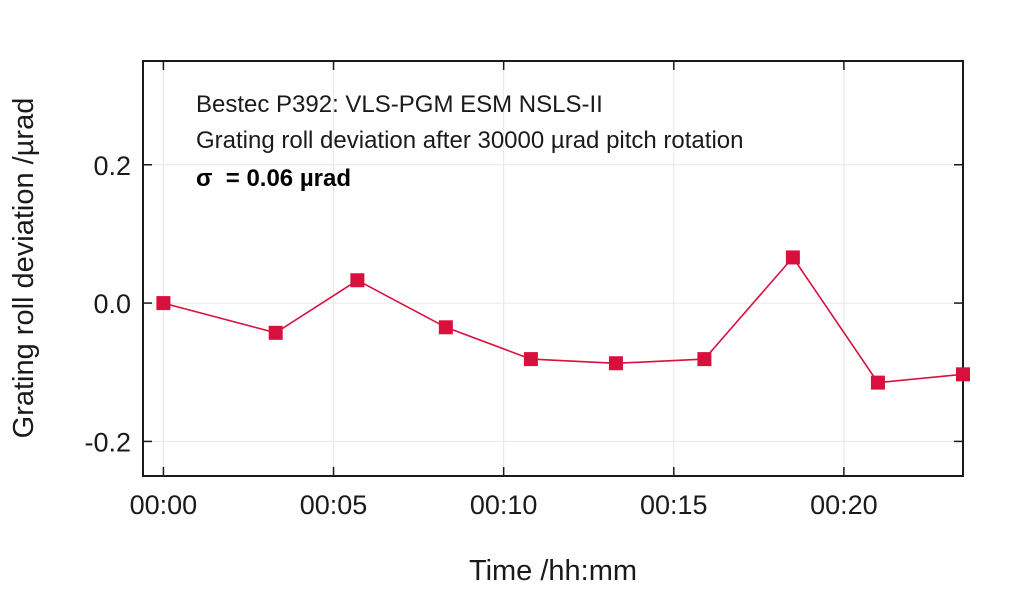 The height and width of the screenshot is (594, 1024). I want to click on annotation-line-3: σ = 0.06 µrad, so click(273, 178).